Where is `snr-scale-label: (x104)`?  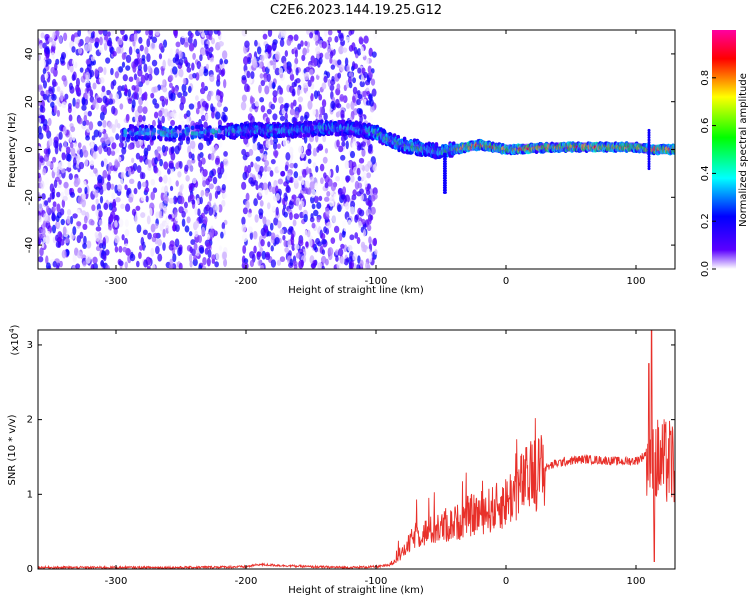 snr-scale-label: (x104) is located at coordinates (14, 339).